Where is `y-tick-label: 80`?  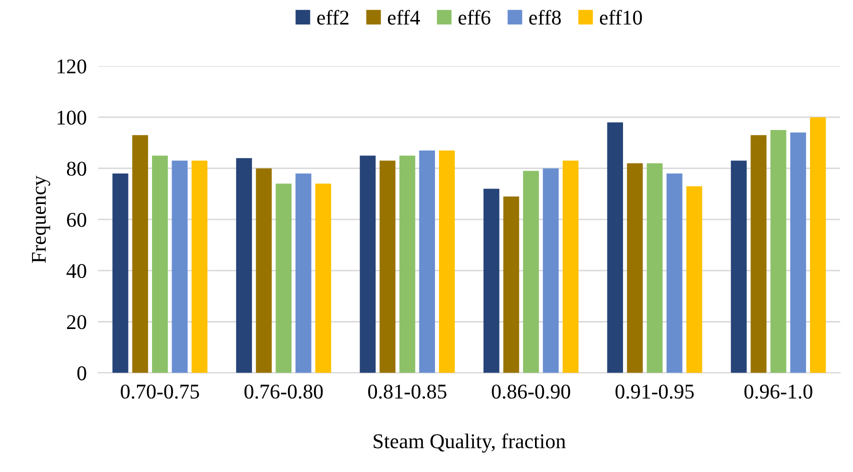
y-tick-label: 80 is located at coordinates (76, 169).